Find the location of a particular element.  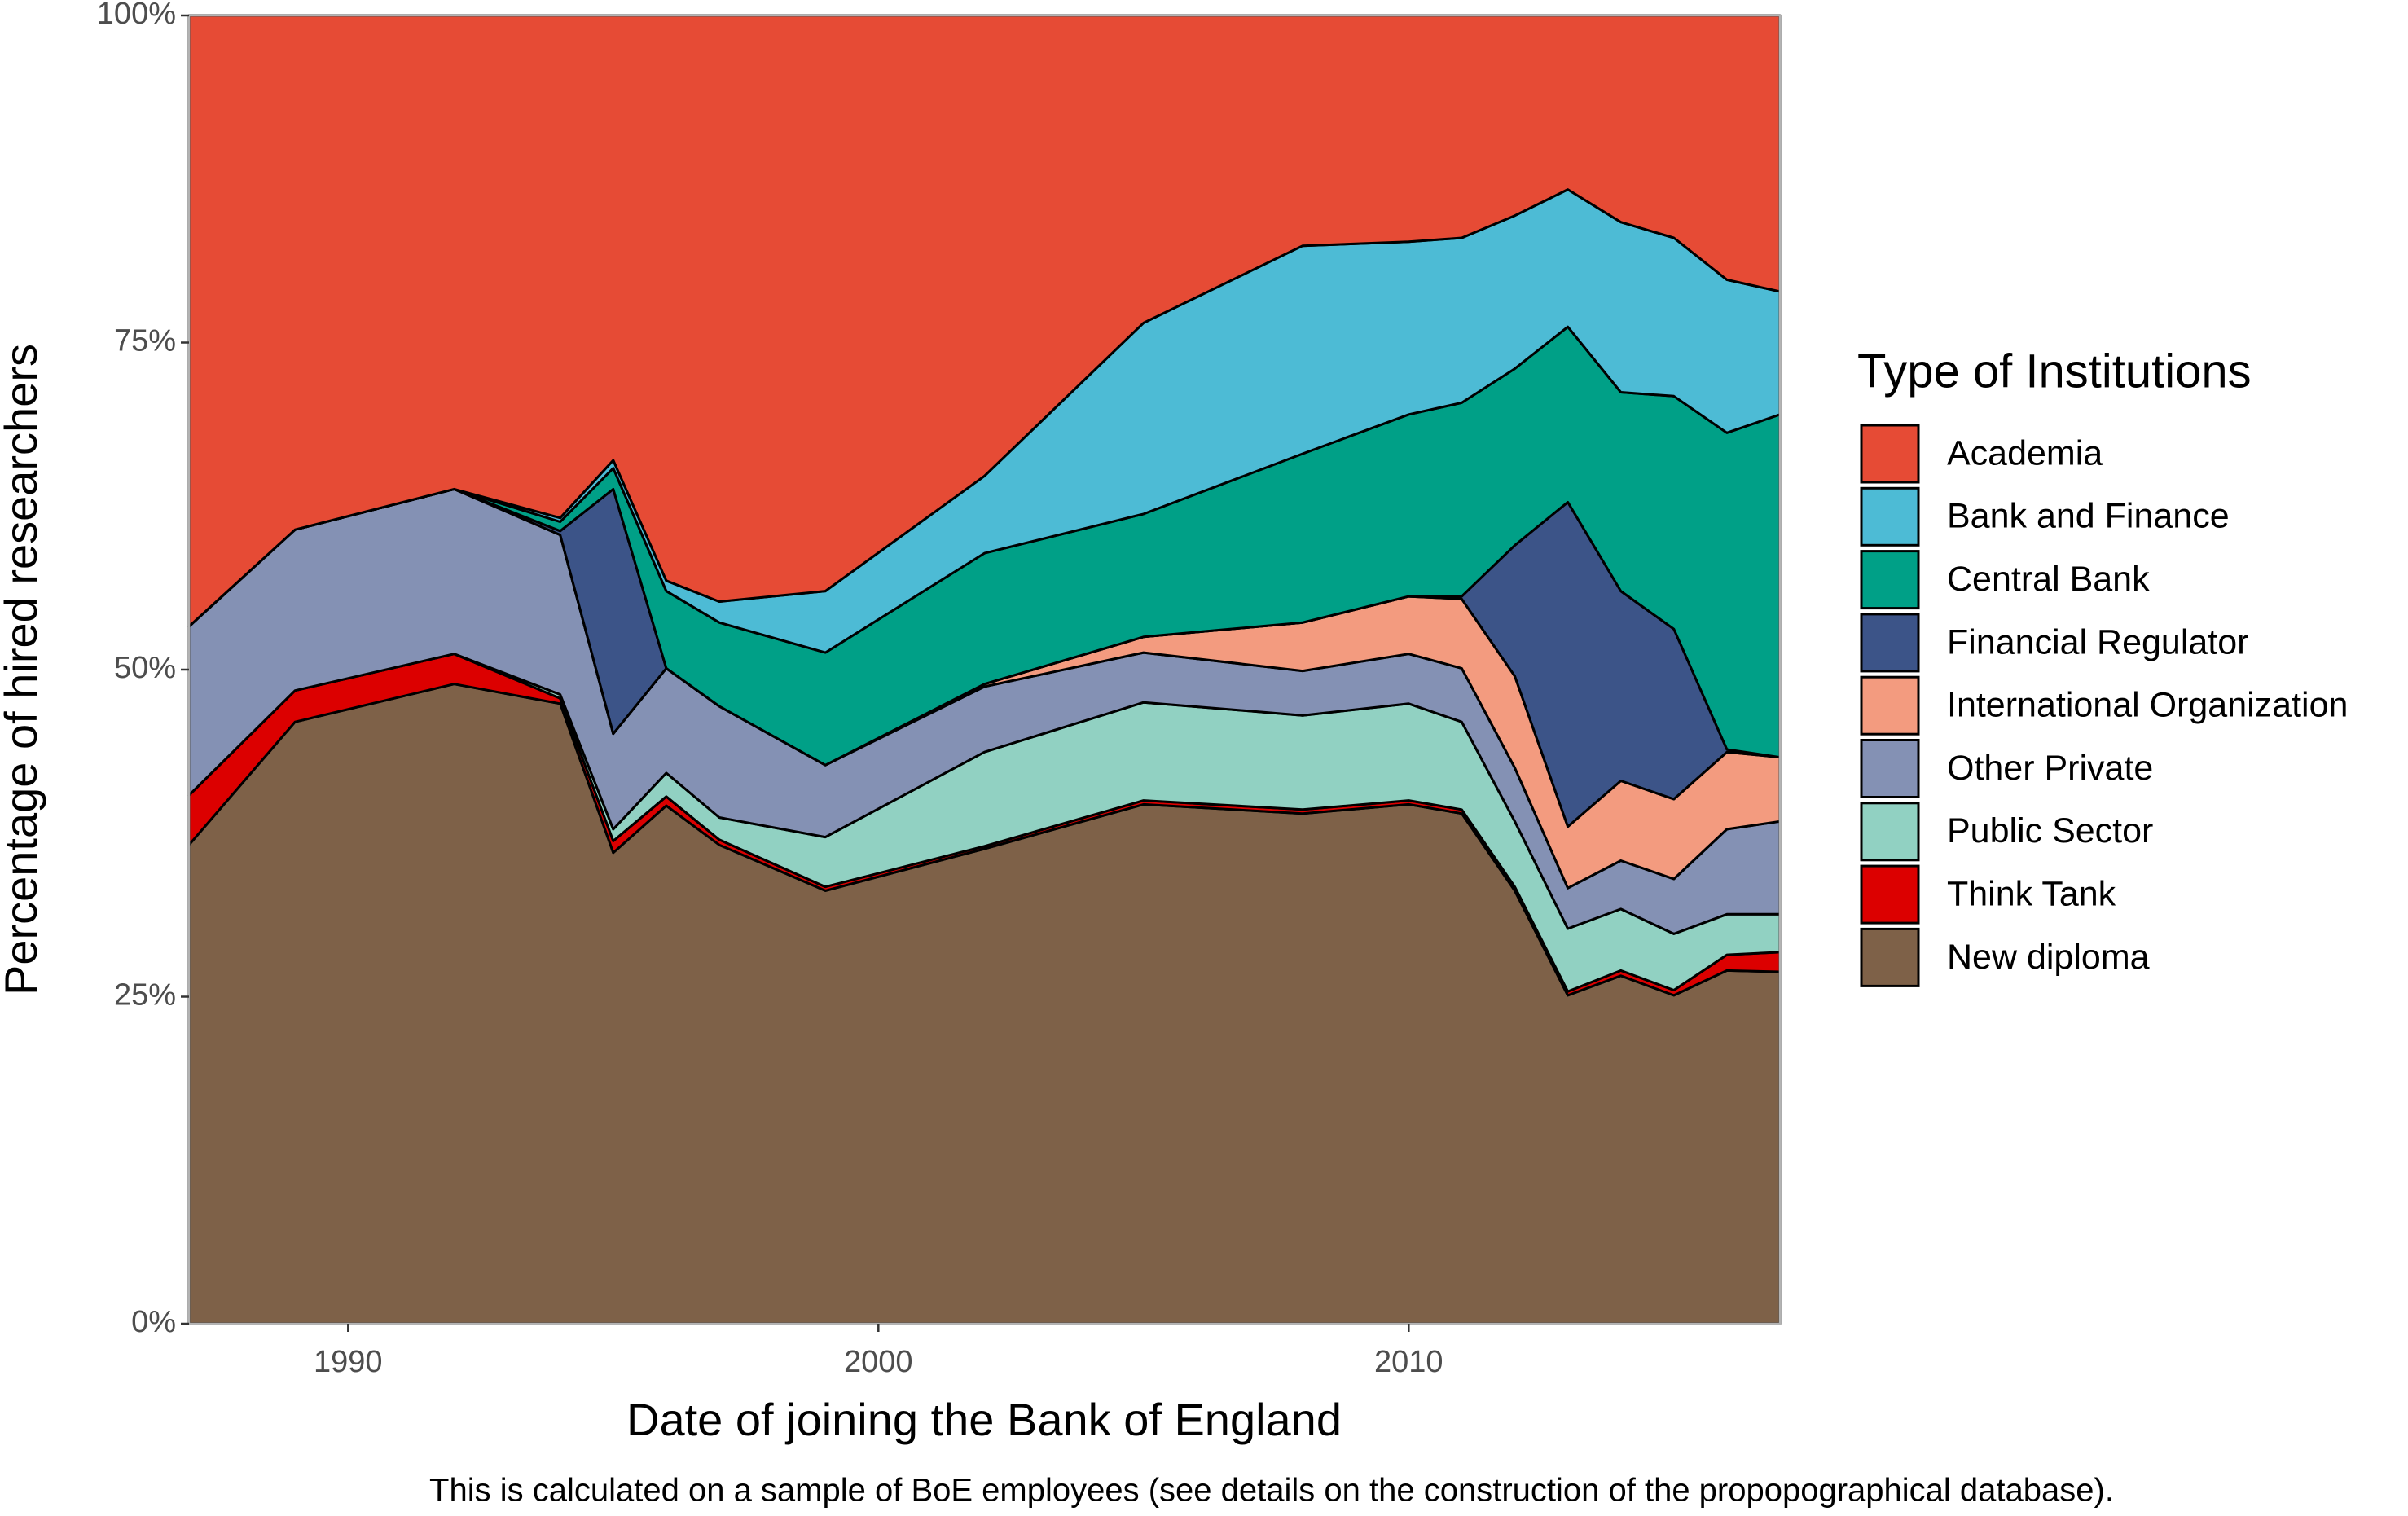

legend-label: International Organization is located at coordinates (2147, 705).